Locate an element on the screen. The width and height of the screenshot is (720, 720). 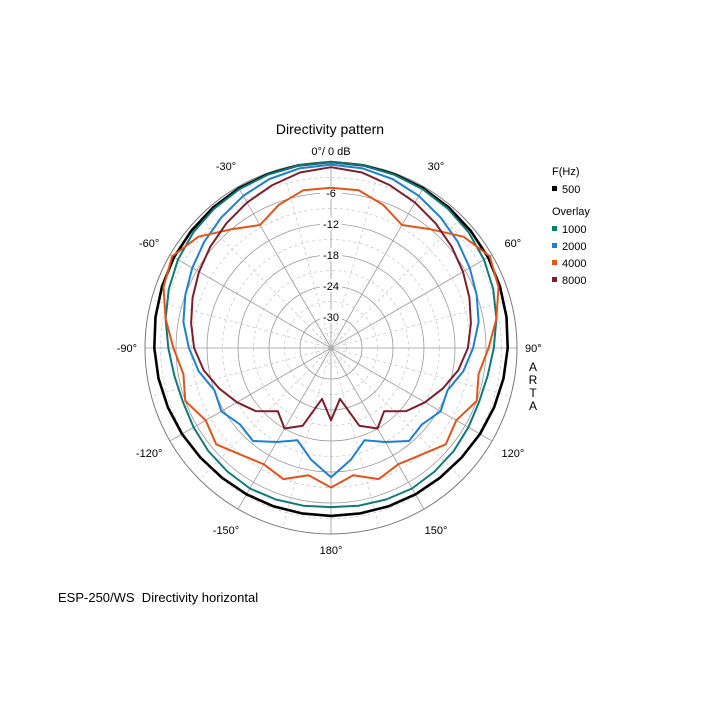
ring-label: -30 is located at coordinates (331, 318).